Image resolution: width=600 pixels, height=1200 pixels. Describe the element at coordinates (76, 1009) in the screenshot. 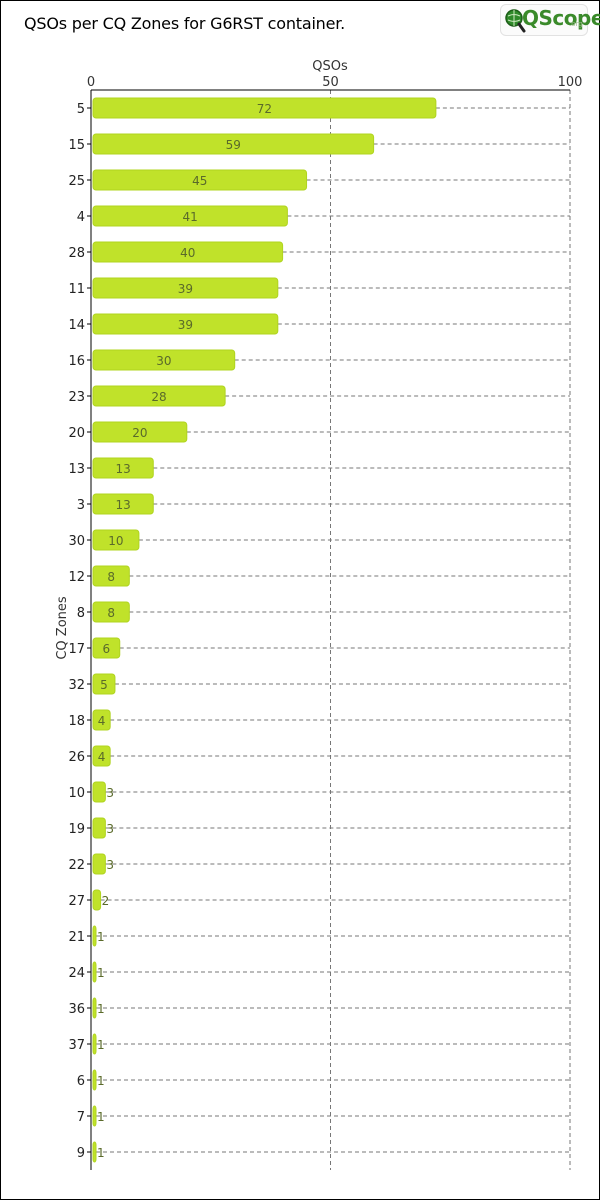

I see `y-tick-label: 36` at that location.